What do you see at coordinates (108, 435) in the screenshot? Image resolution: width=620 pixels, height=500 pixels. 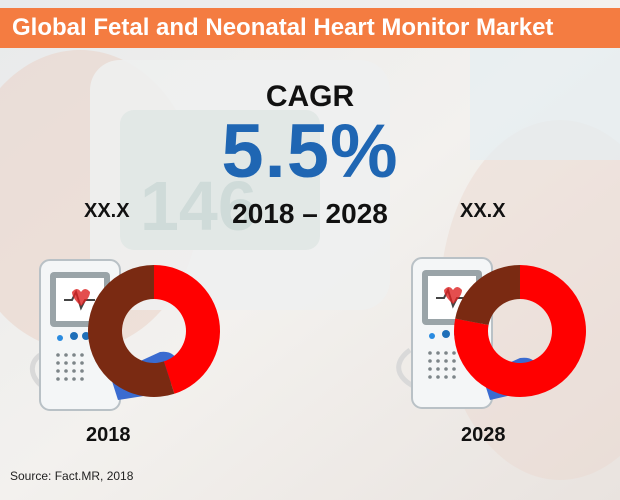 I see `year-label-2018: 2018` at bounding box center [108, 435].